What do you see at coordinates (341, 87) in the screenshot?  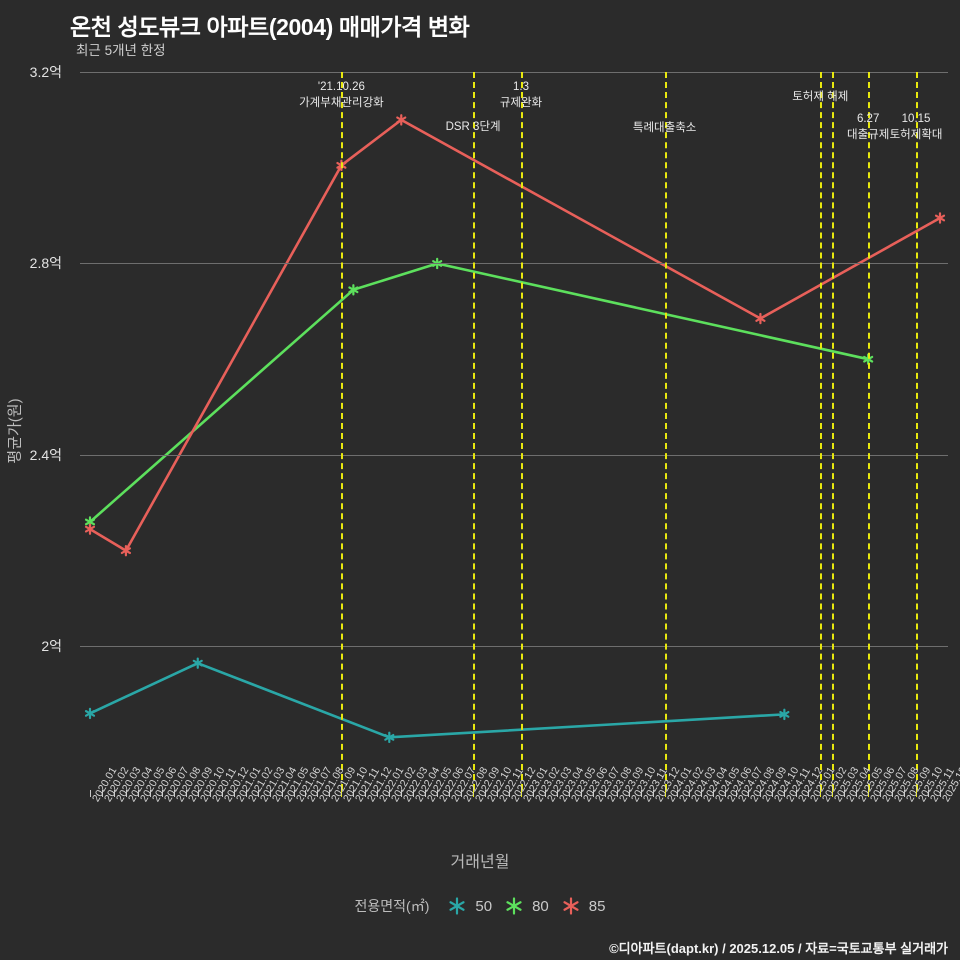 I see `event-marker-label-line1: '21.10.26` at bounding box center [341, 87].